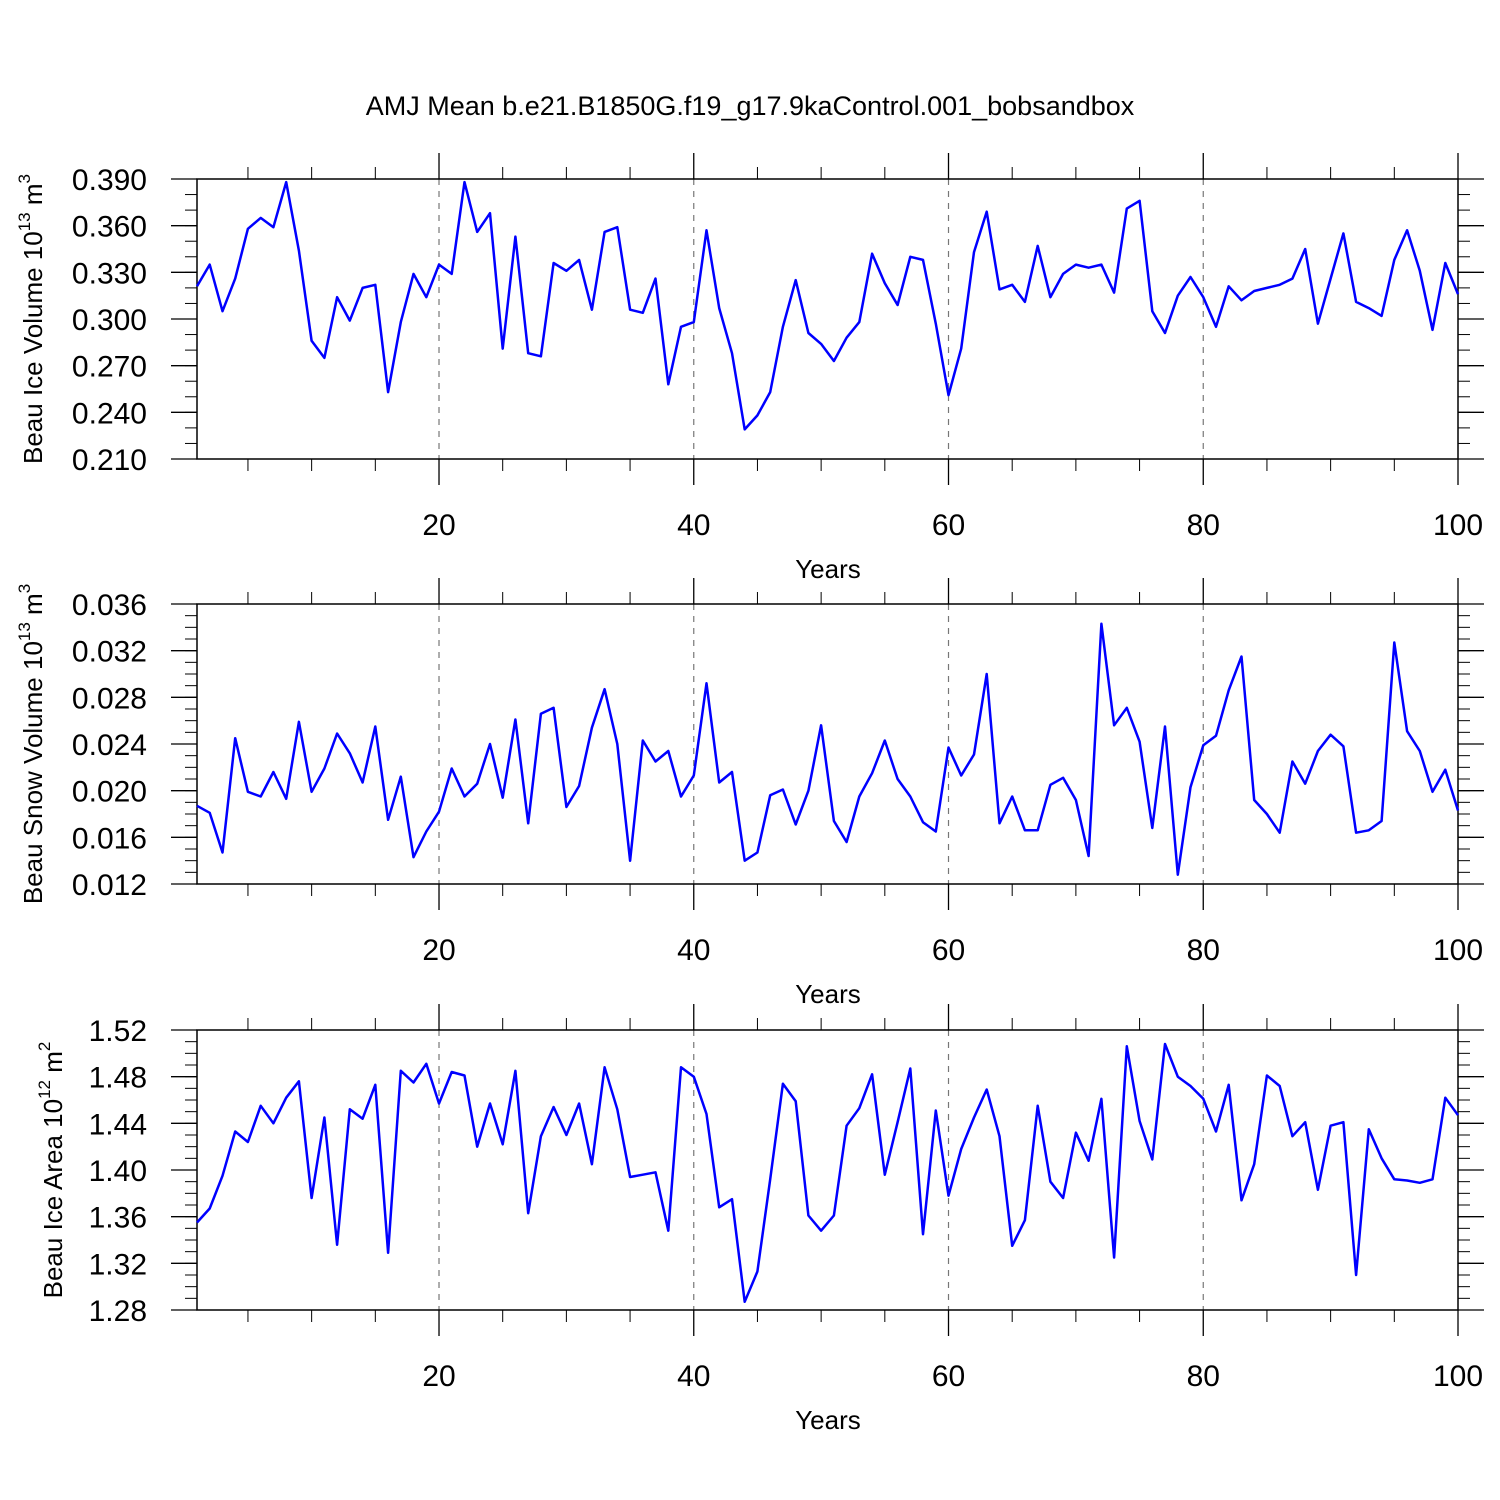 The image size is (1500, 1500). Describe the element at coordinates (44, 1089) in the screenshot. I see `y-label-exponent: 12` at that location.